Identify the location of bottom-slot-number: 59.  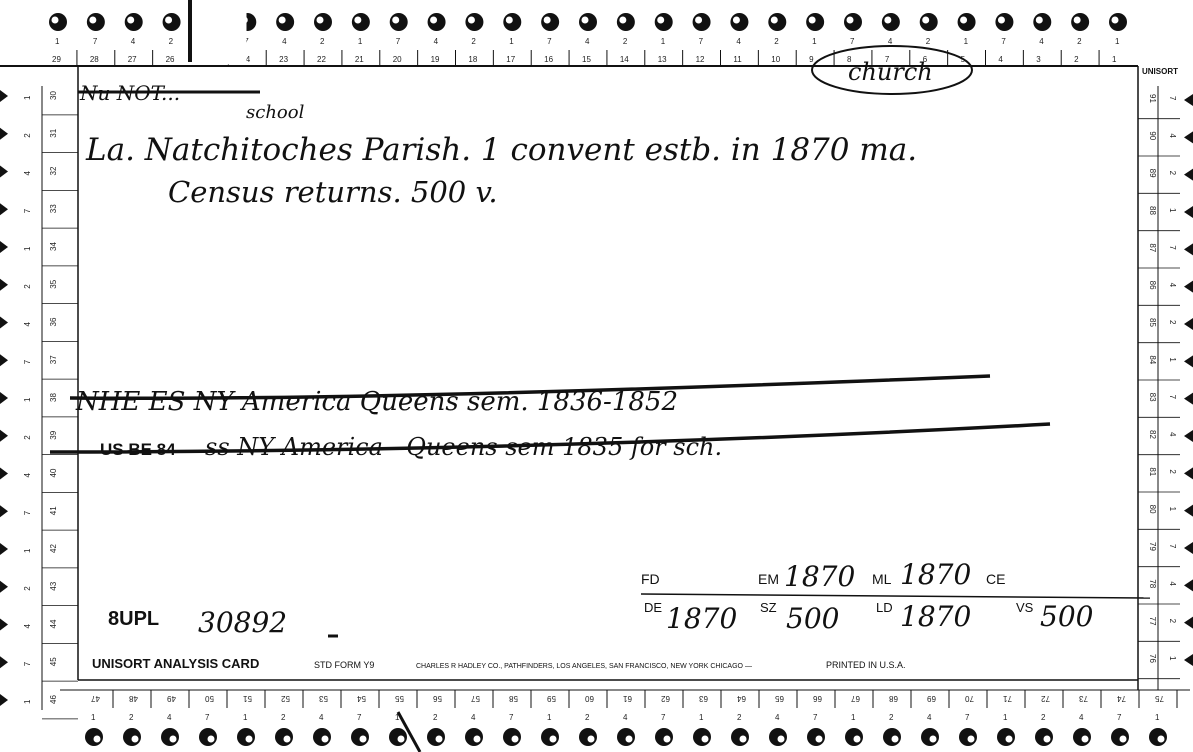
(551, 698).